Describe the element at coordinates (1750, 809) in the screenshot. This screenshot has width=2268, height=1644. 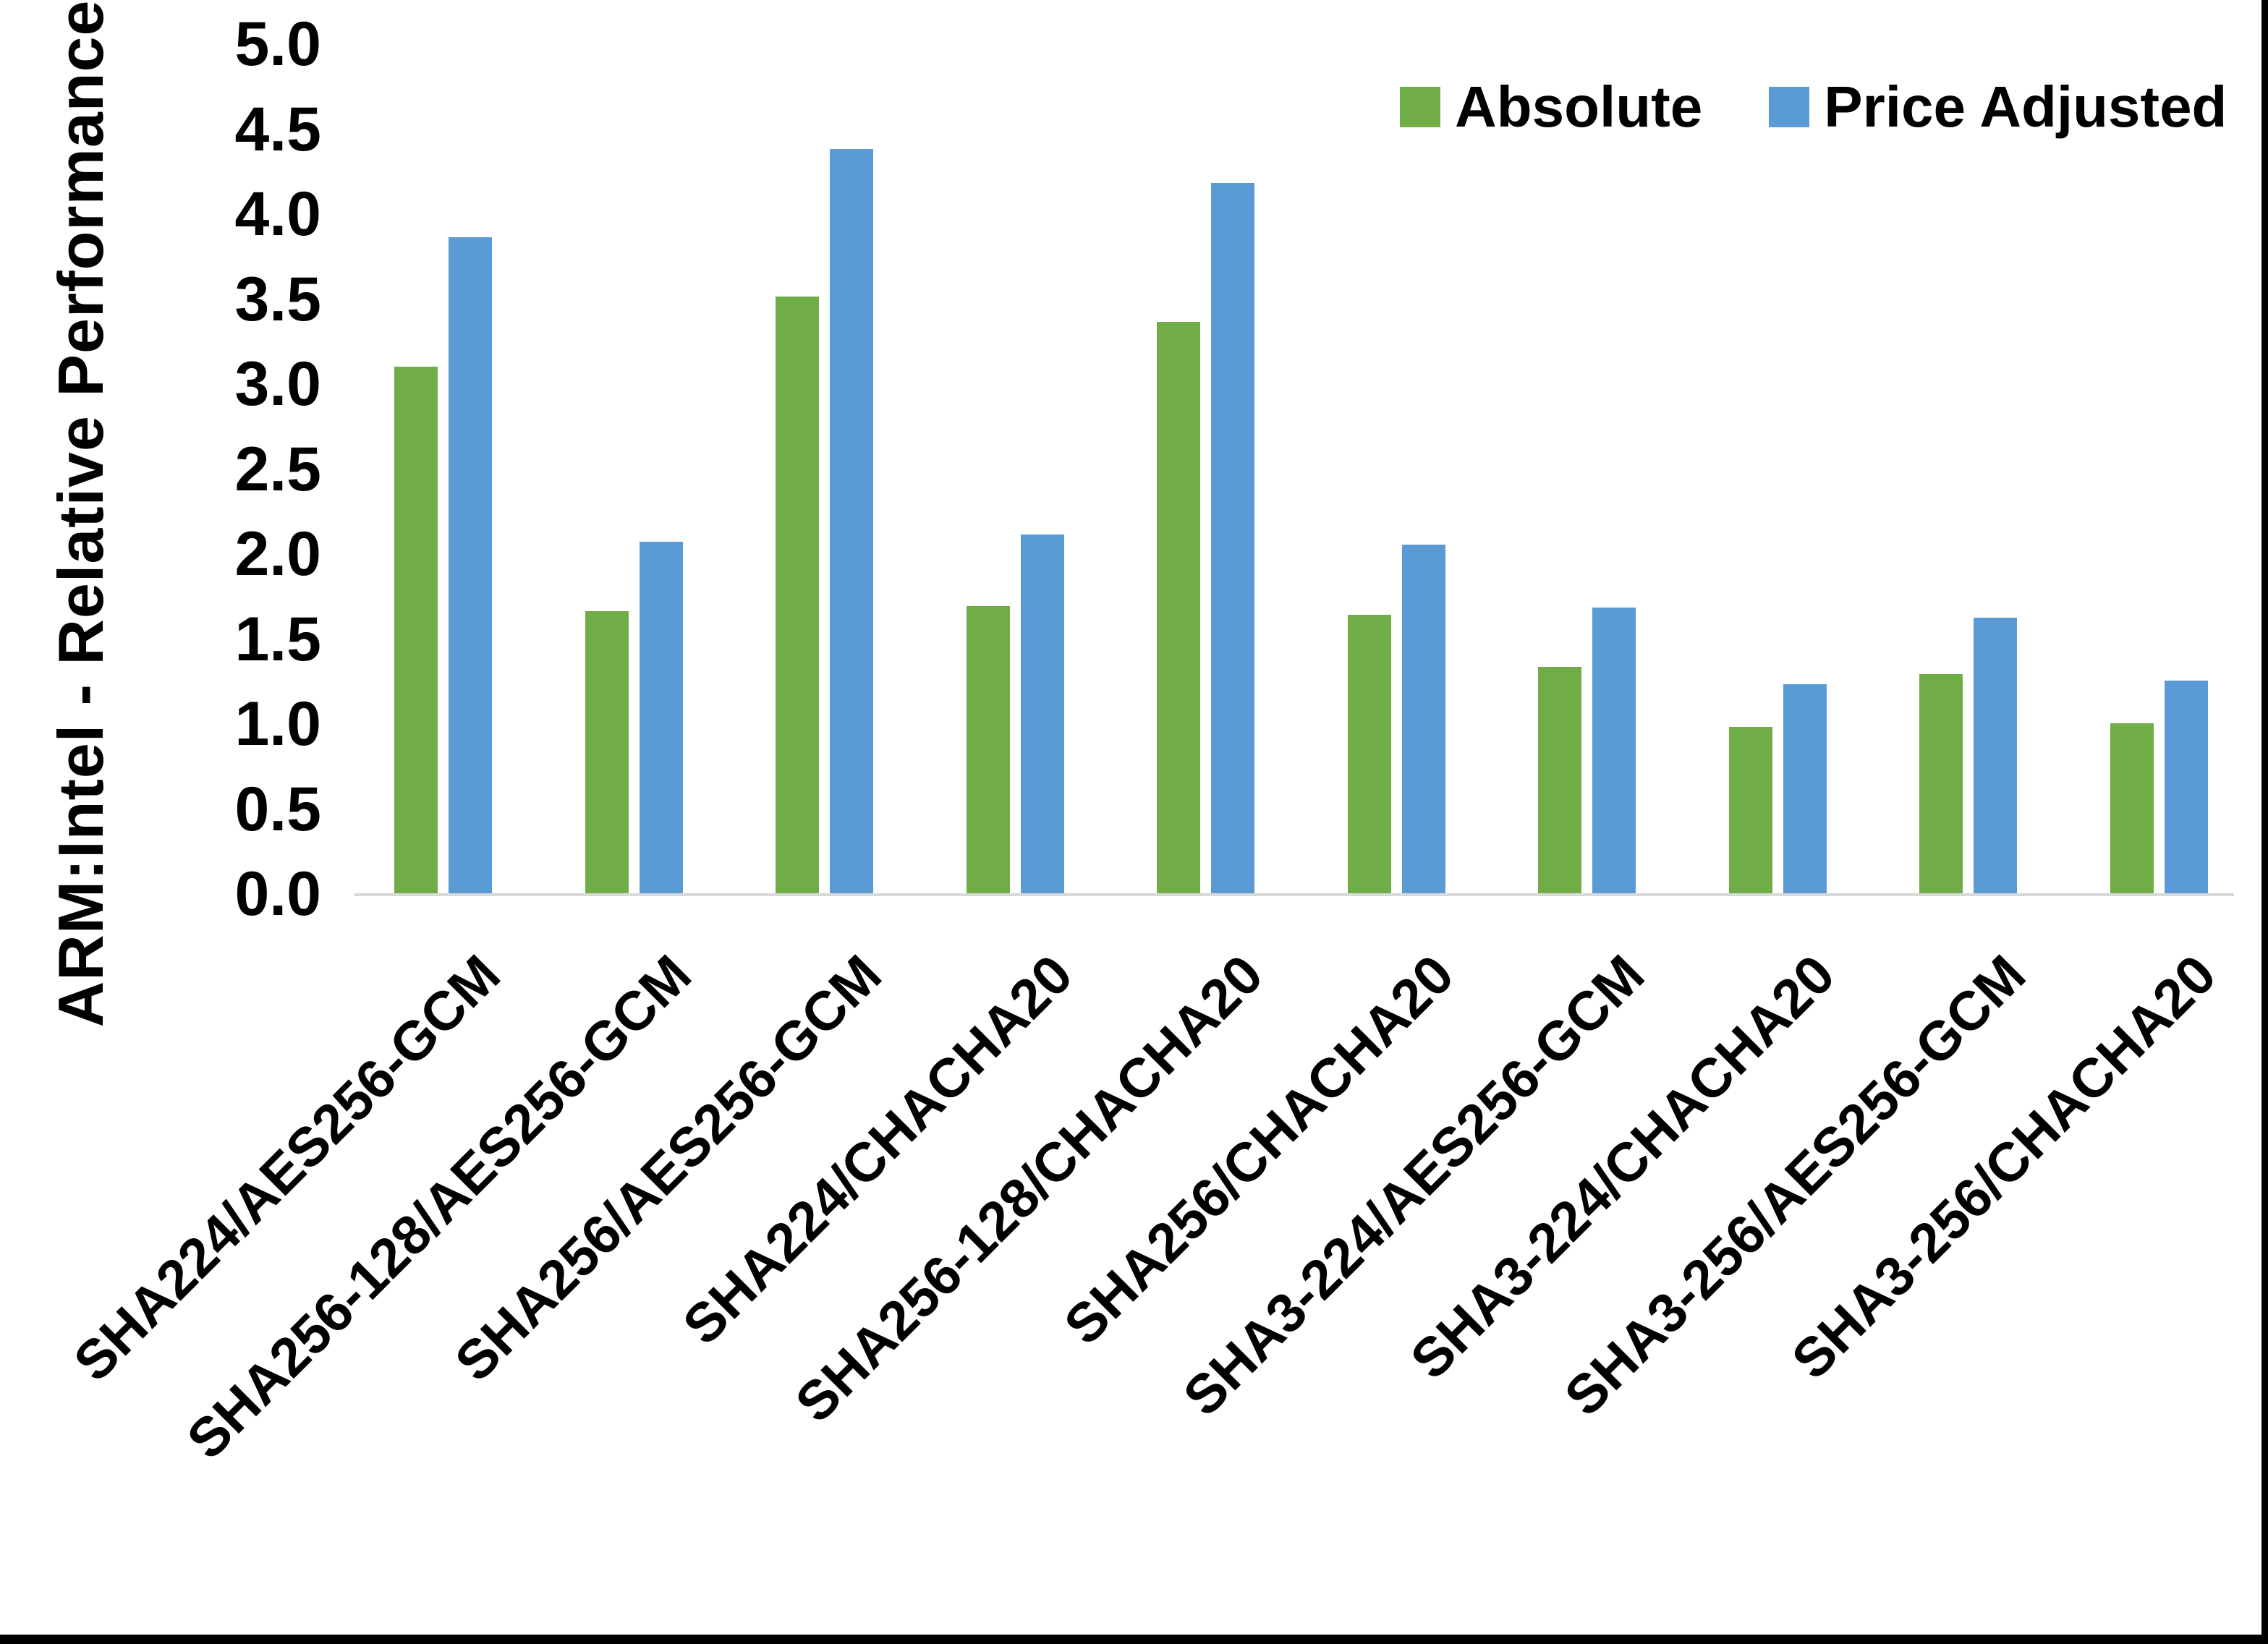
I see `bar-absolute-sha3-224/chacha20` at that location.